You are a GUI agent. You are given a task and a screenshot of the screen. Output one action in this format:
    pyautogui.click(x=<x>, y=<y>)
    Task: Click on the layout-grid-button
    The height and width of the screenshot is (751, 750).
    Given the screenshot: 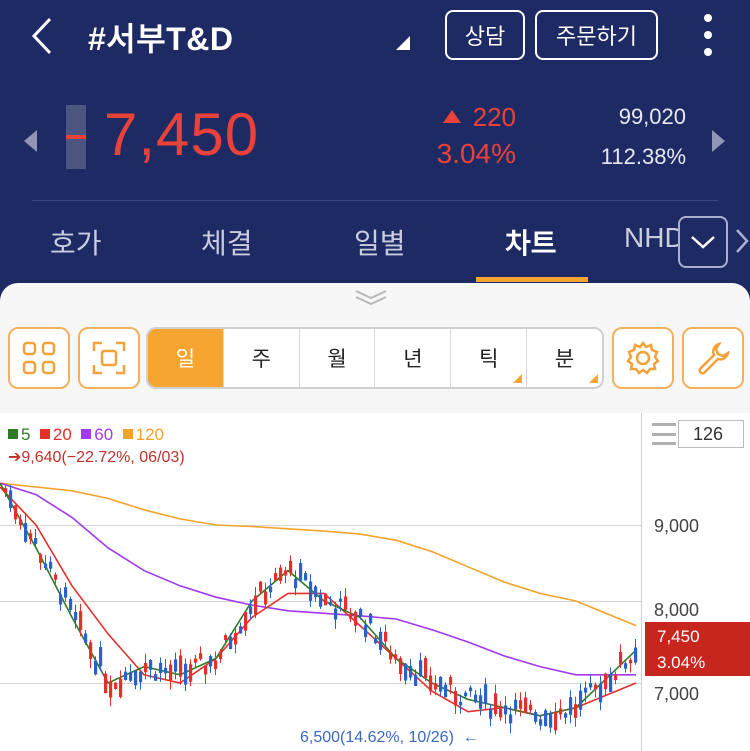 What is the action you would take?
    pyautogui.click(x=39, y=358)
    